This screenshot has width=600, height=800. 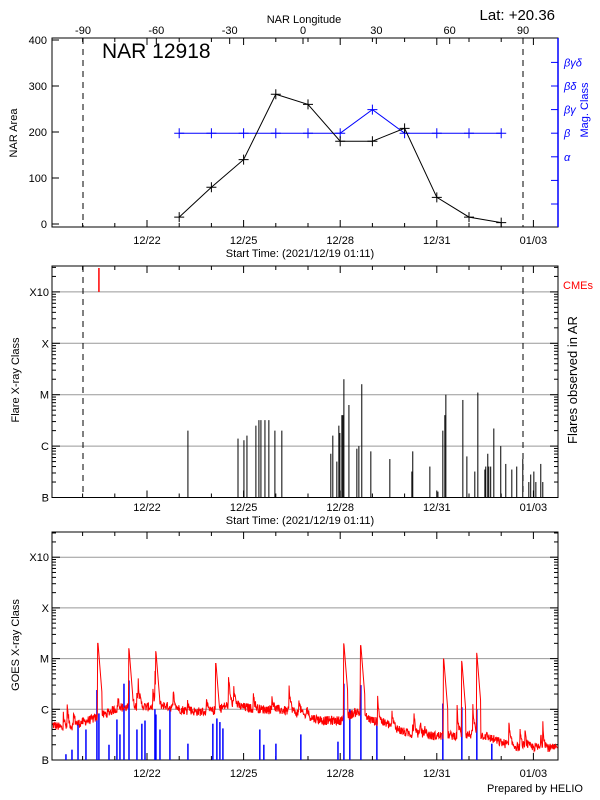 I want to click on top-tick-label: 90, so click(x=523, y=31).